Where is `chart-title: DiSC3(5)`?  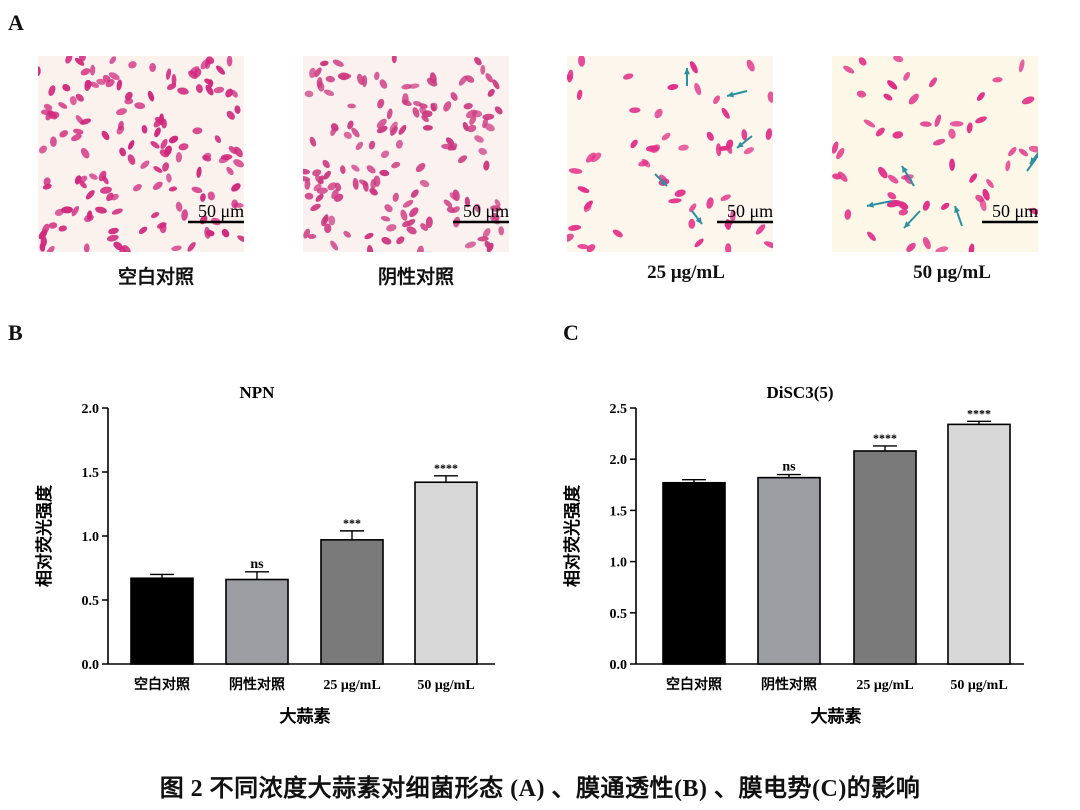 chart-title: DiSC3(5) is located at coordinates (799, 392).